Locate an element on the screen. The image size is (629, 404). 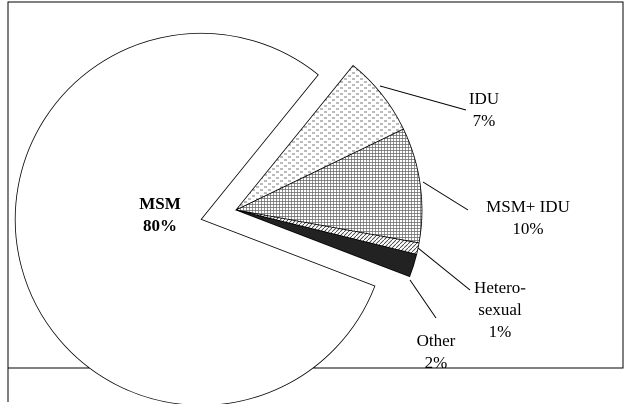
category-label: IDU is located at coordinates (484, 98).